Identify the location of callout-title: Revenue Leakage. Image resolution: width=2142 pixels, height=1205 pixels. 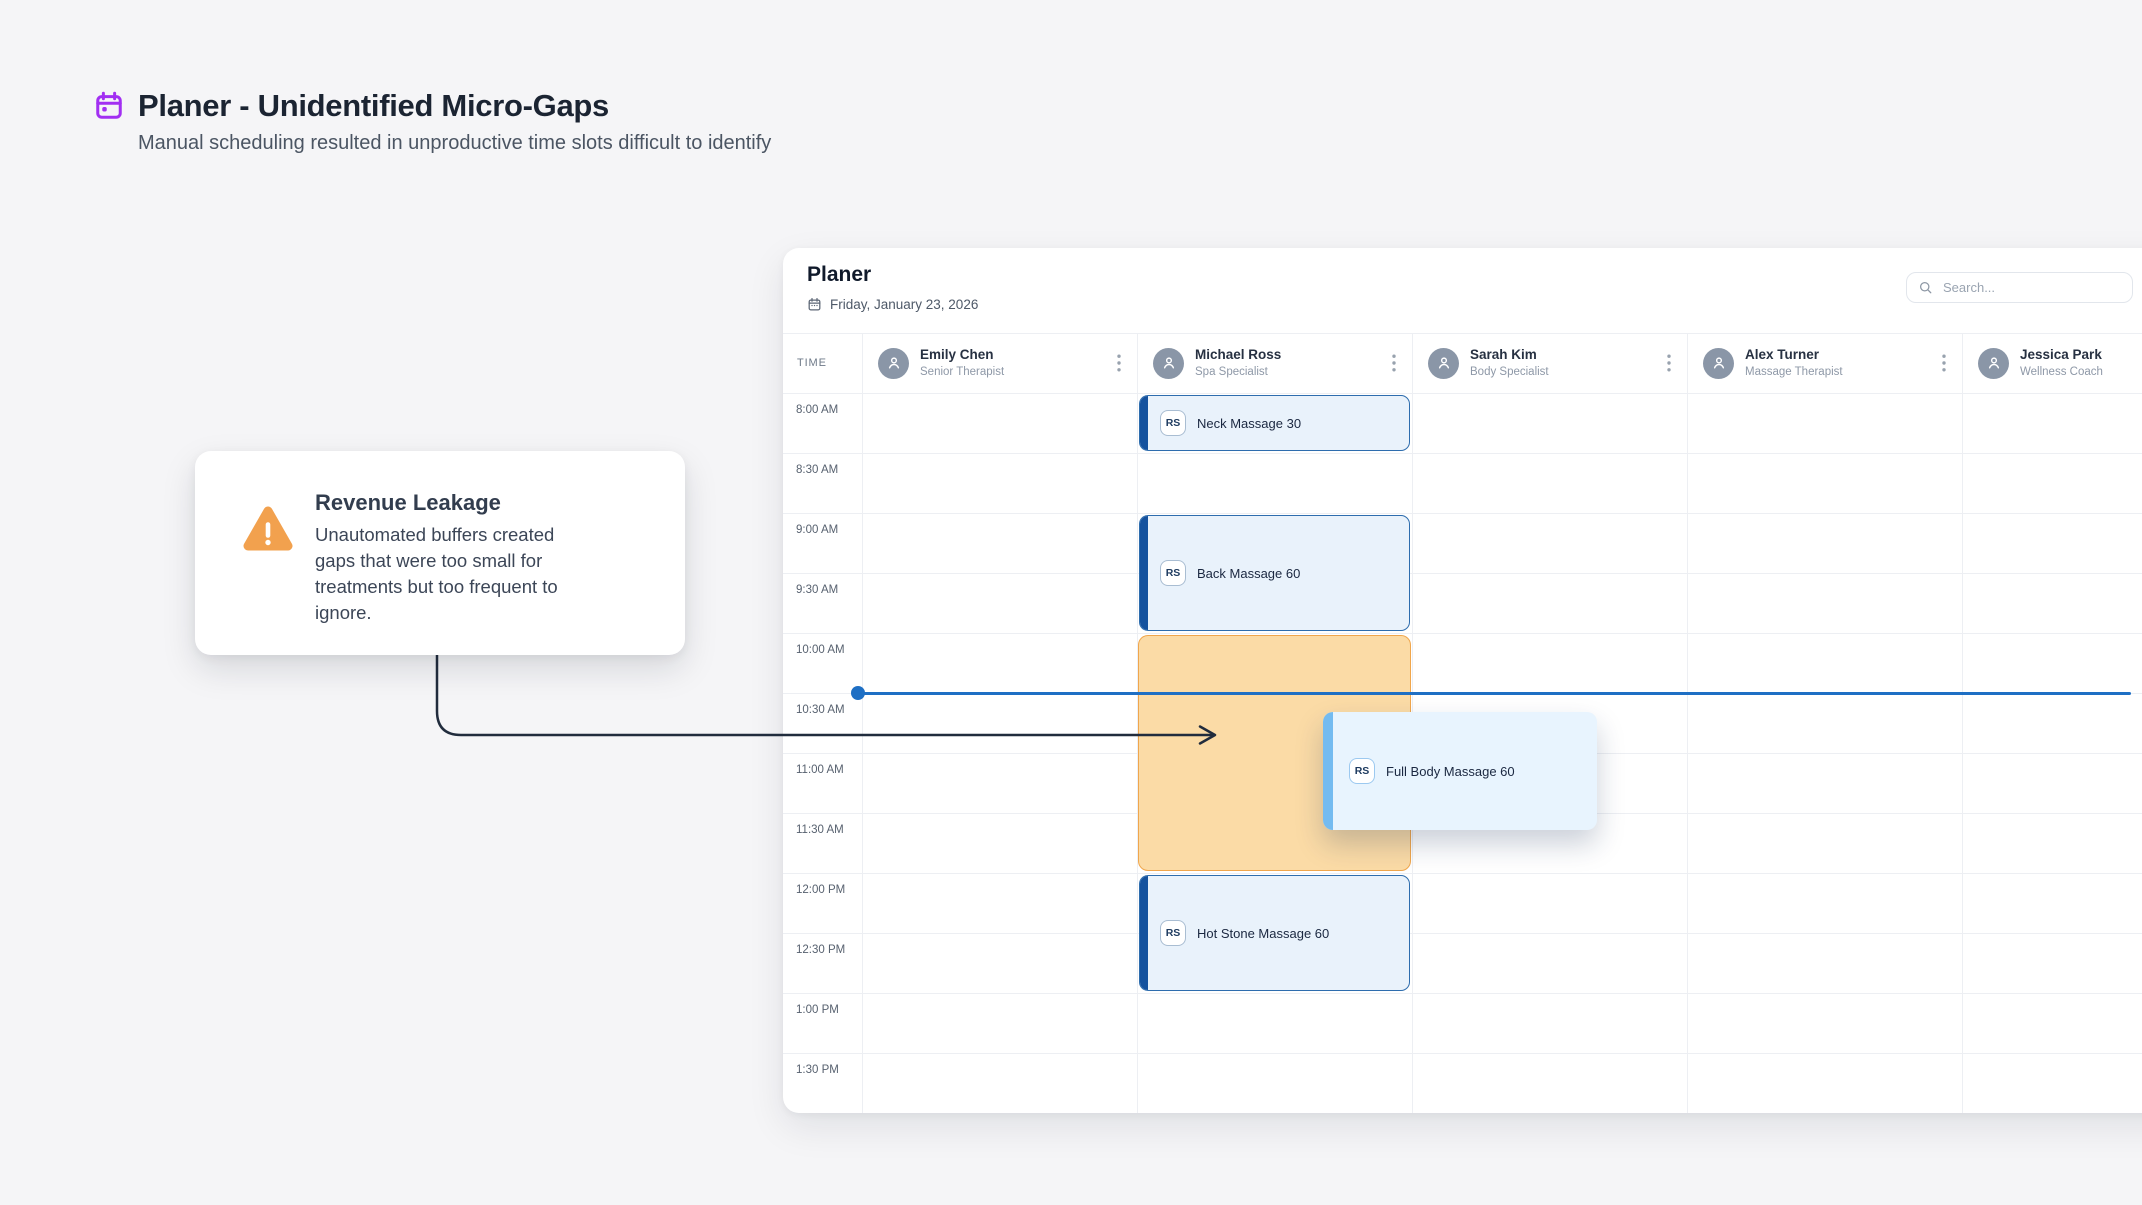
(408, 502).